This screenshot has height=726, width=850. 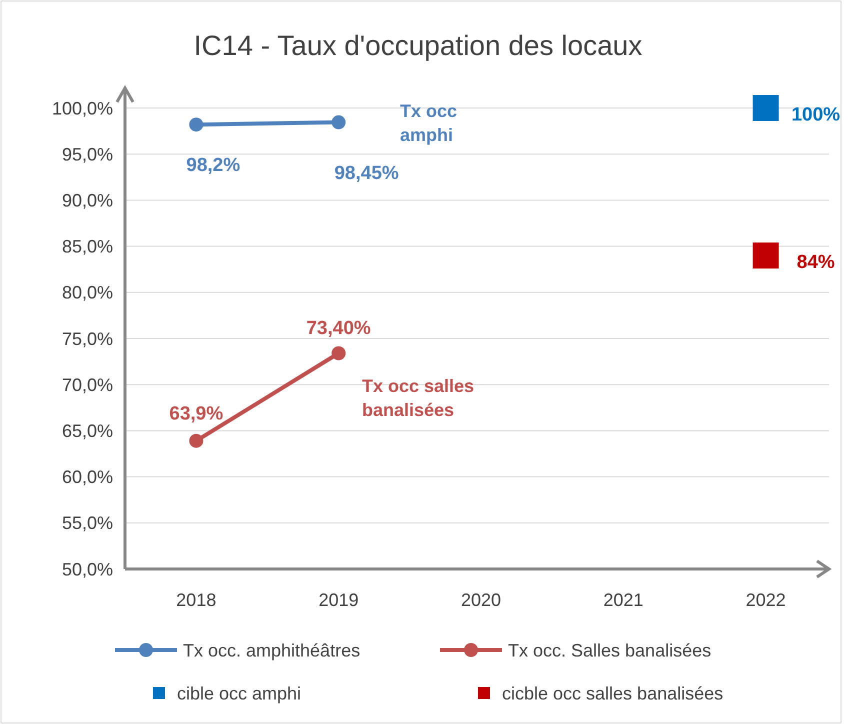 I want to click on y-tick-label: 80,0%, so click(x=87, y=292).